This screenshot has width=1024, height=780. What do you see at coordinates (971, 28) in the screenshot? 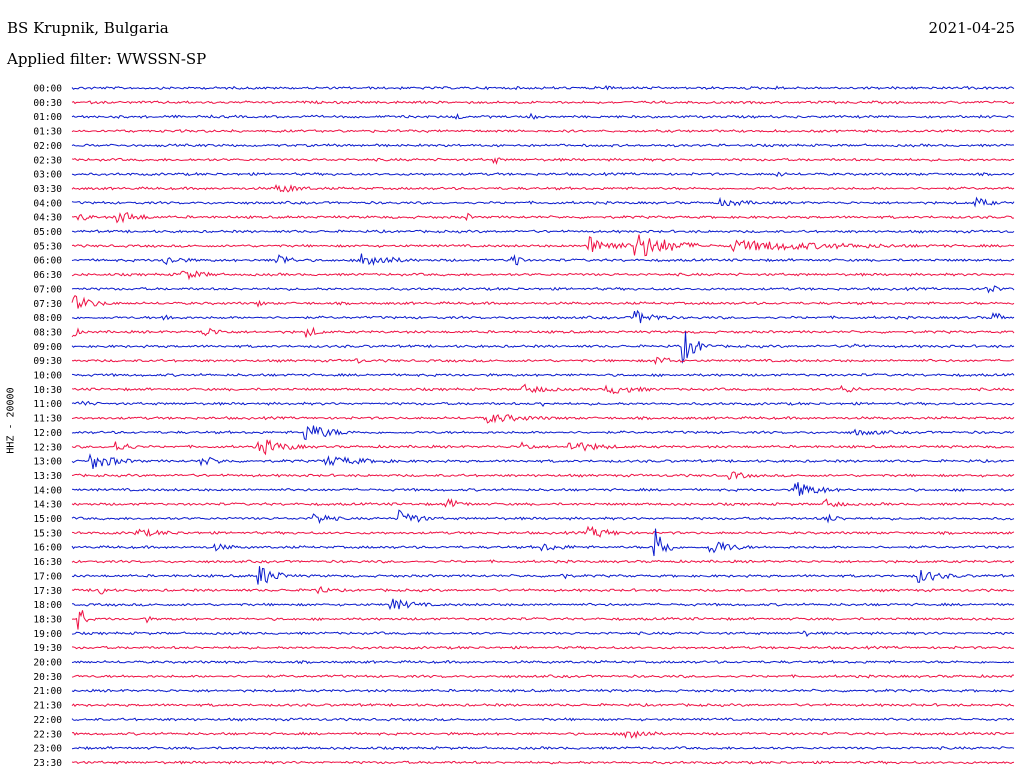
I see `record-date: 2021-04-25` at bounding box center [971, 28].